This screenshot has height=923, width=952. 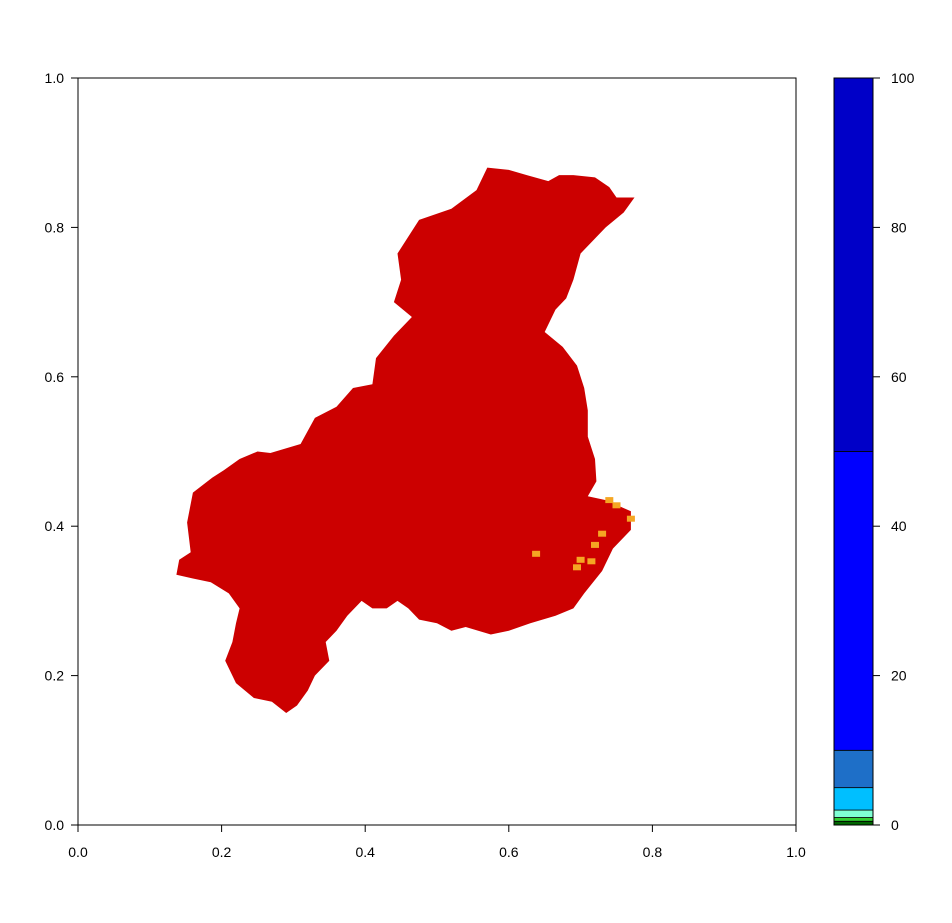 What do you see at coordinates (222, 852) in the screenshot?
I see `x-tick-label: 0.2` at bounding box center [222, 852].